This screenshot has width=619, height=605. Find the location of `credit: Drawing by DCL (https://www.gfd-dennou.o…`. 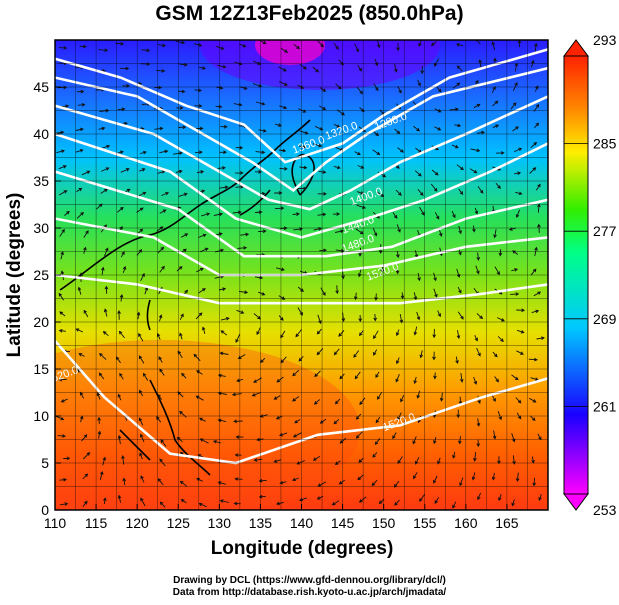

credit: Drawing by DCL (https://www.gfd-dennou.o… is located at coordinates (309, 587).